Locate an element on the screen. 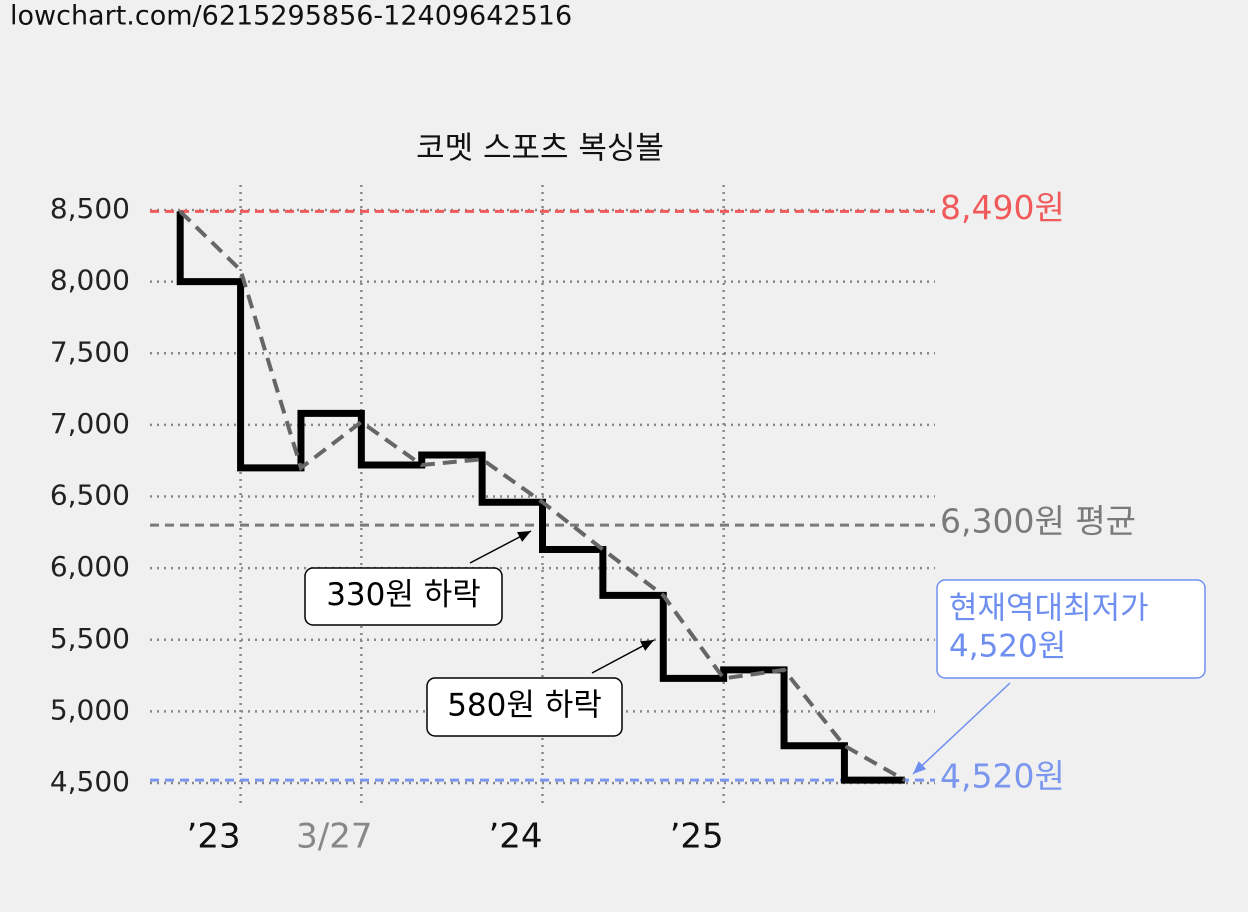 The image size is (1248, 912). annotation-text: 330원 하락 is located at coordinates (403, 595).